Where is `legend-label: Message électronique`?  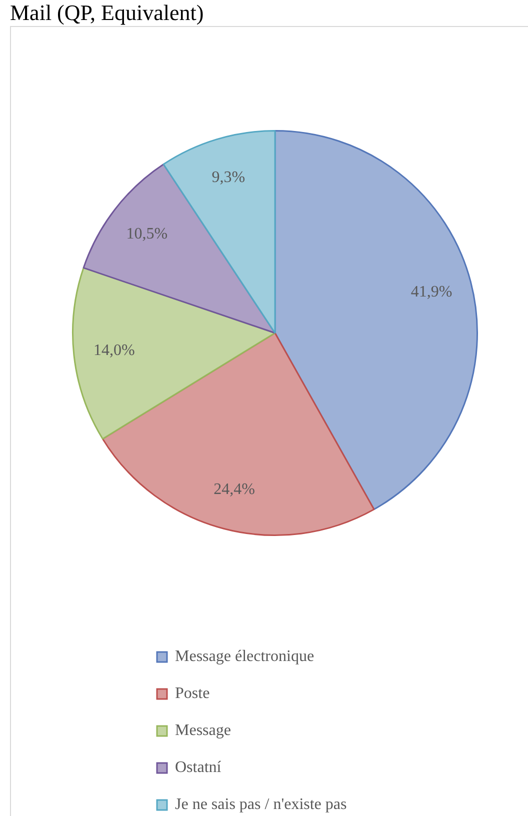 legend-label: Message électronique is located at coordinates (244, 657).